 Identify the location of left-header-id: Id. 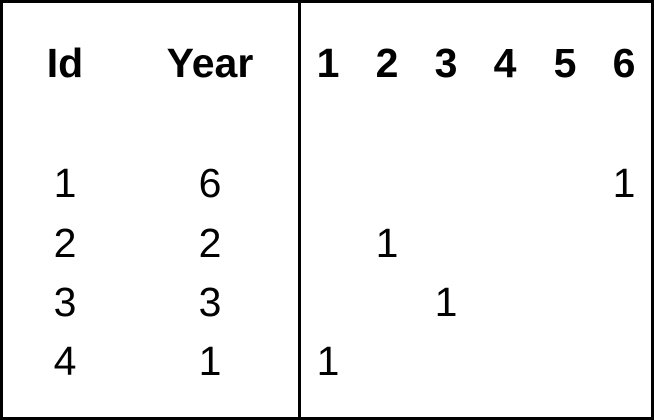
(65, 63).